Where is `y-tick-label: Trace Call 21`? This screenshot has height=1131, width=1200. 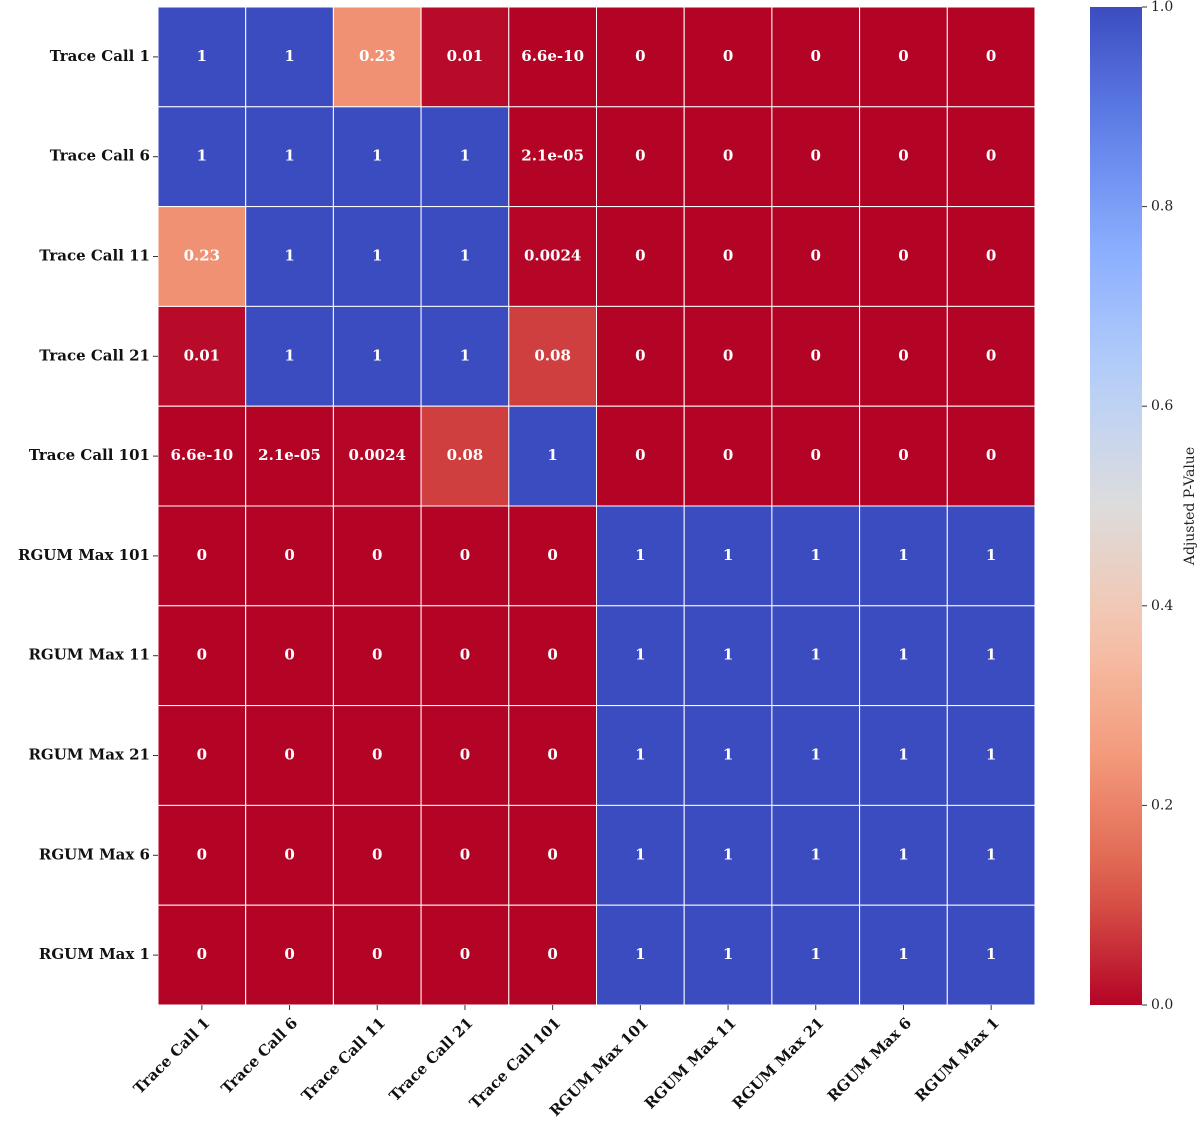
y-tick-label: Trace Call 21 is located at coordinates (94, 355).